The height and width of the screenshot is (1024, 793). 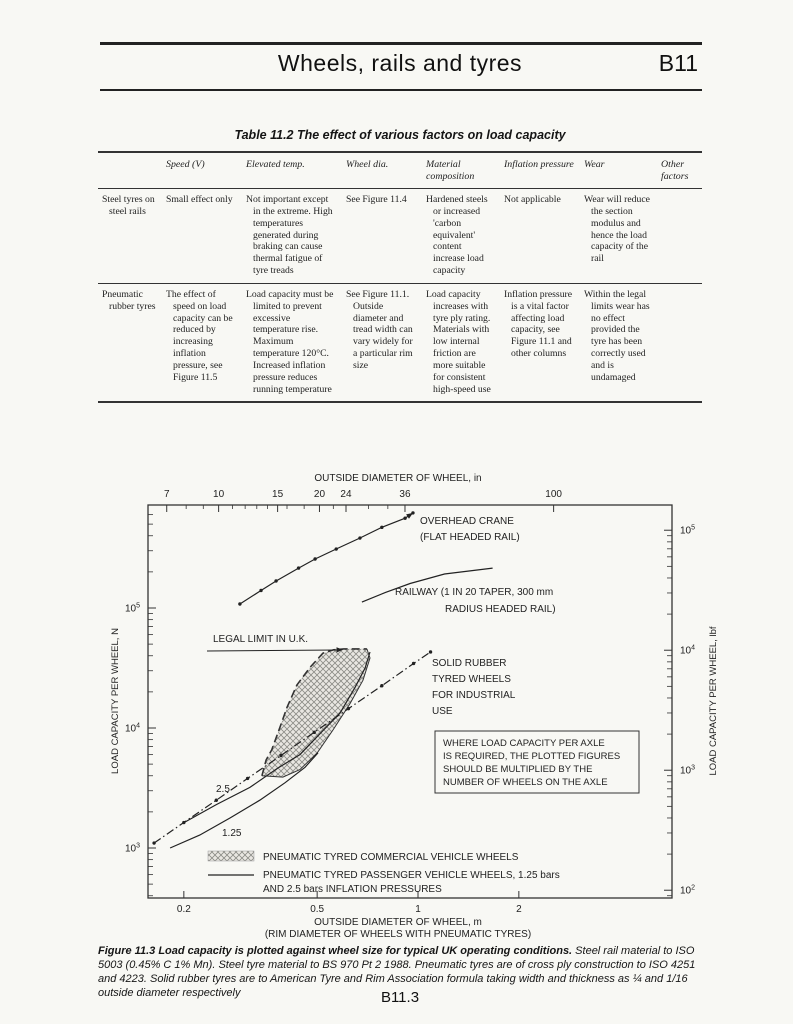 I want to click on column-header-material: Material composition, so click(x=461, y=171).